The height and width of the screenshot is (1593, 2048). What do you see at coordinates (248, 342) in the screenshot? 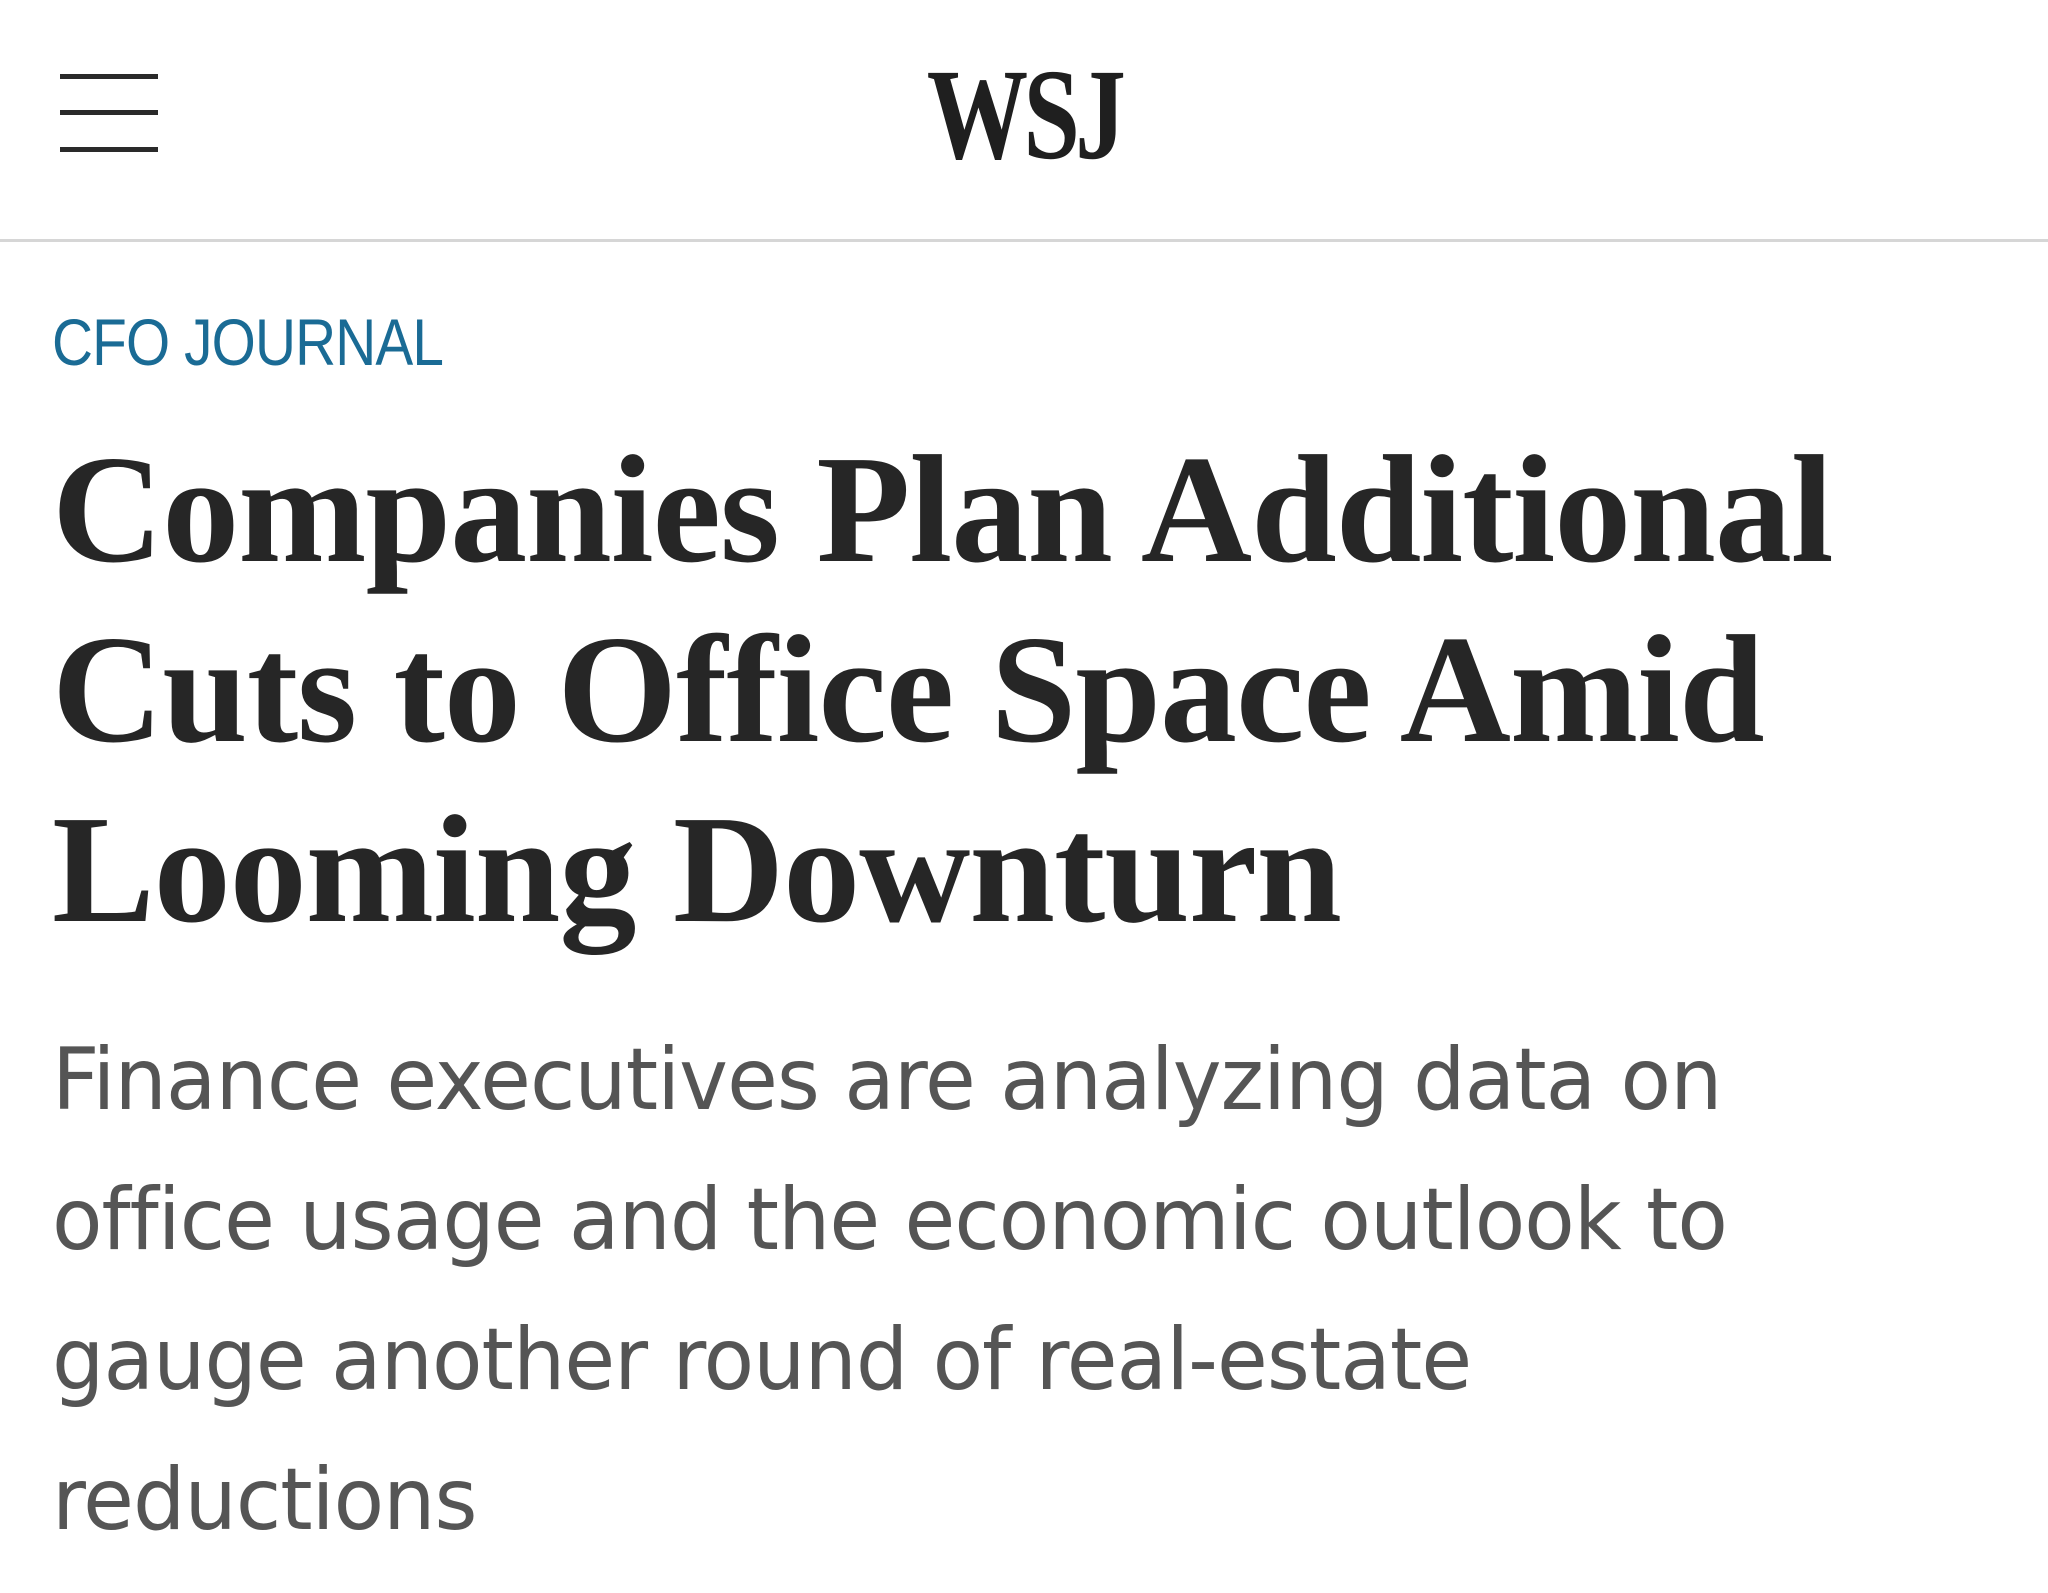
I see `section-label-link: CFO JOURNAL` at bounding box center [248, 342].